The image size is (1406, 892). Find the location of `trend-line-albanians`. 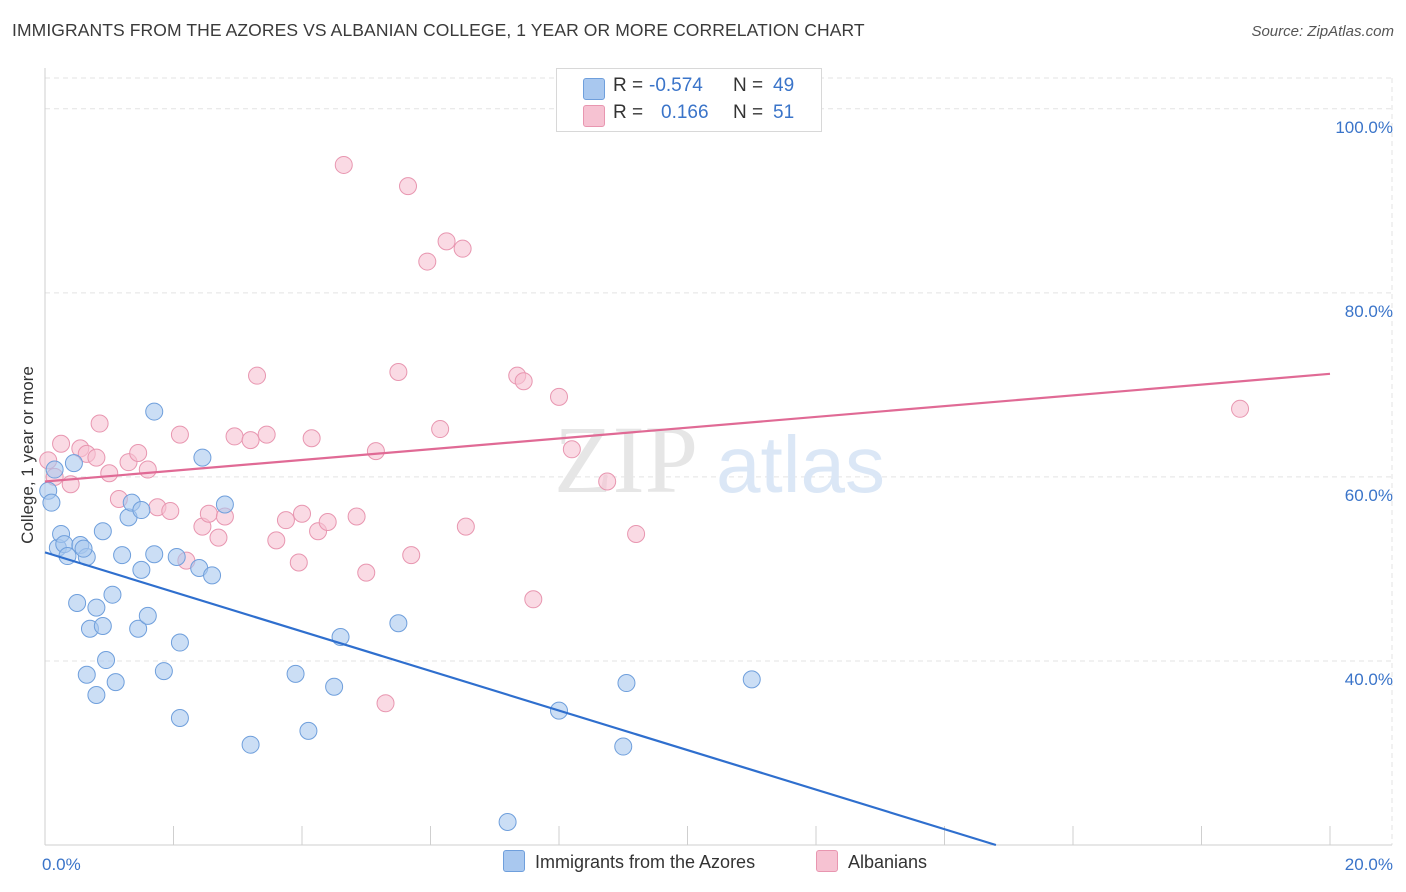

trend-line-albanians is located at coordinates (687, 427).